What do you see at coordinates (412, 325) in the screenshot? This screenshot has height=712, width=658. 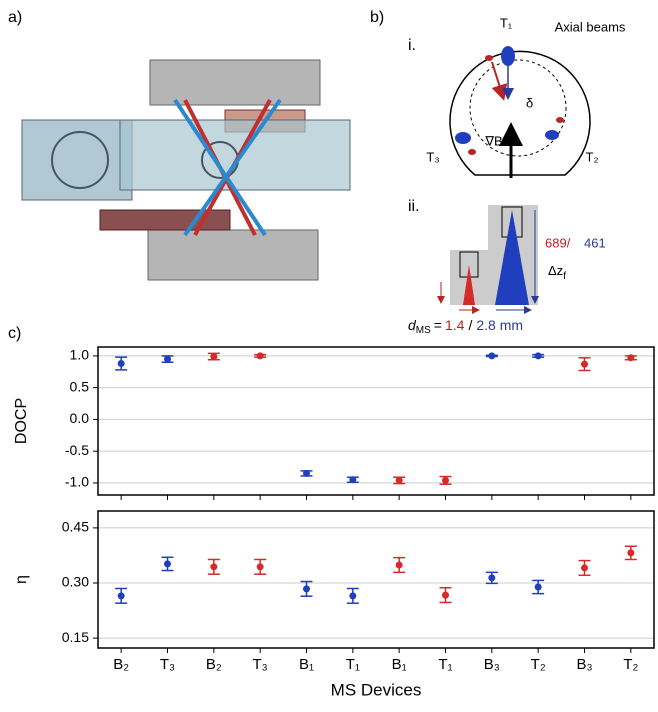 I see `symbol: d` at bounding box center [412, 325].